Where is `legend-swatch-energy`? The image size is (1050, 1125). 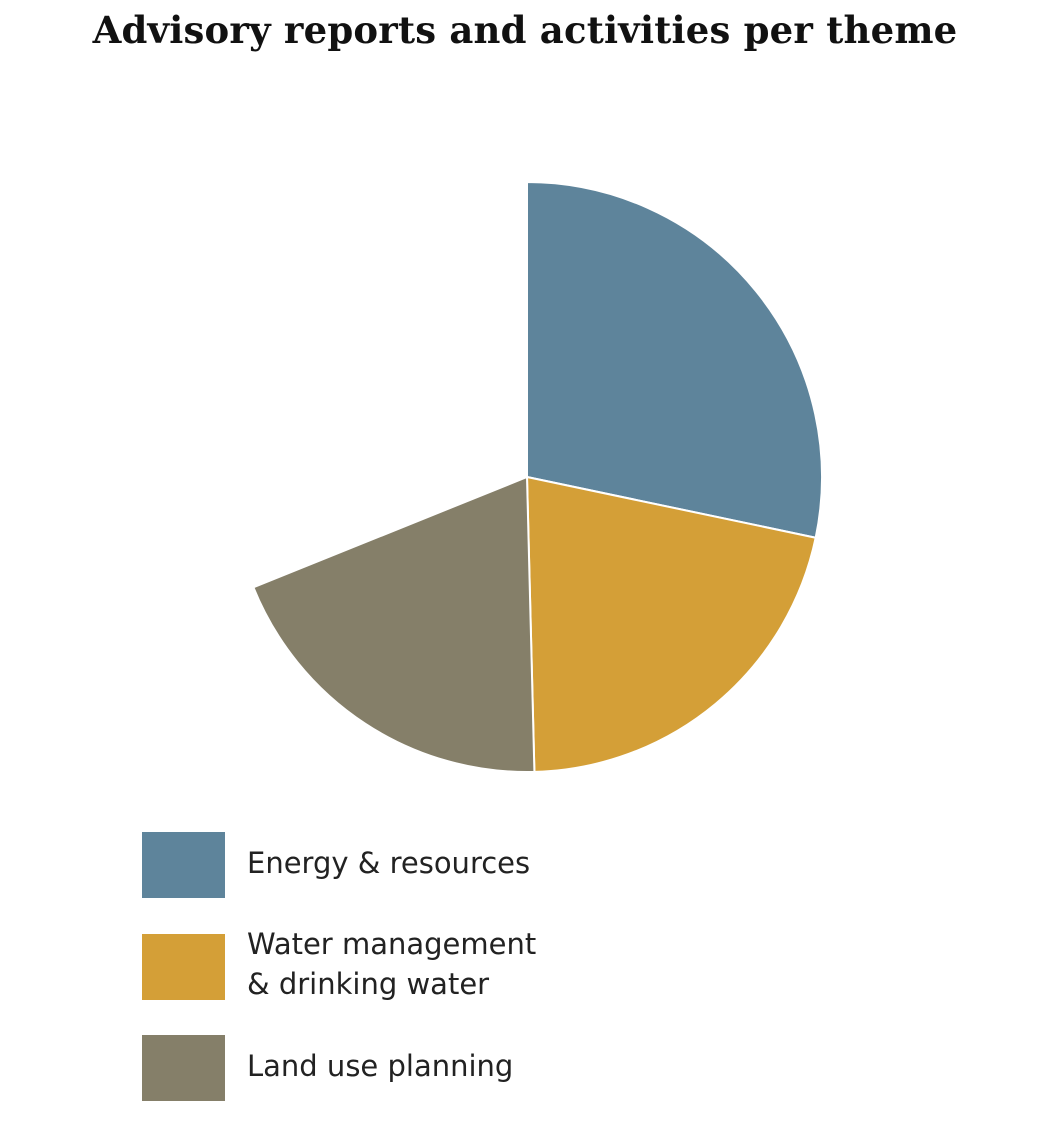 legend-swatch-energy is located at coordinates (183, 865).